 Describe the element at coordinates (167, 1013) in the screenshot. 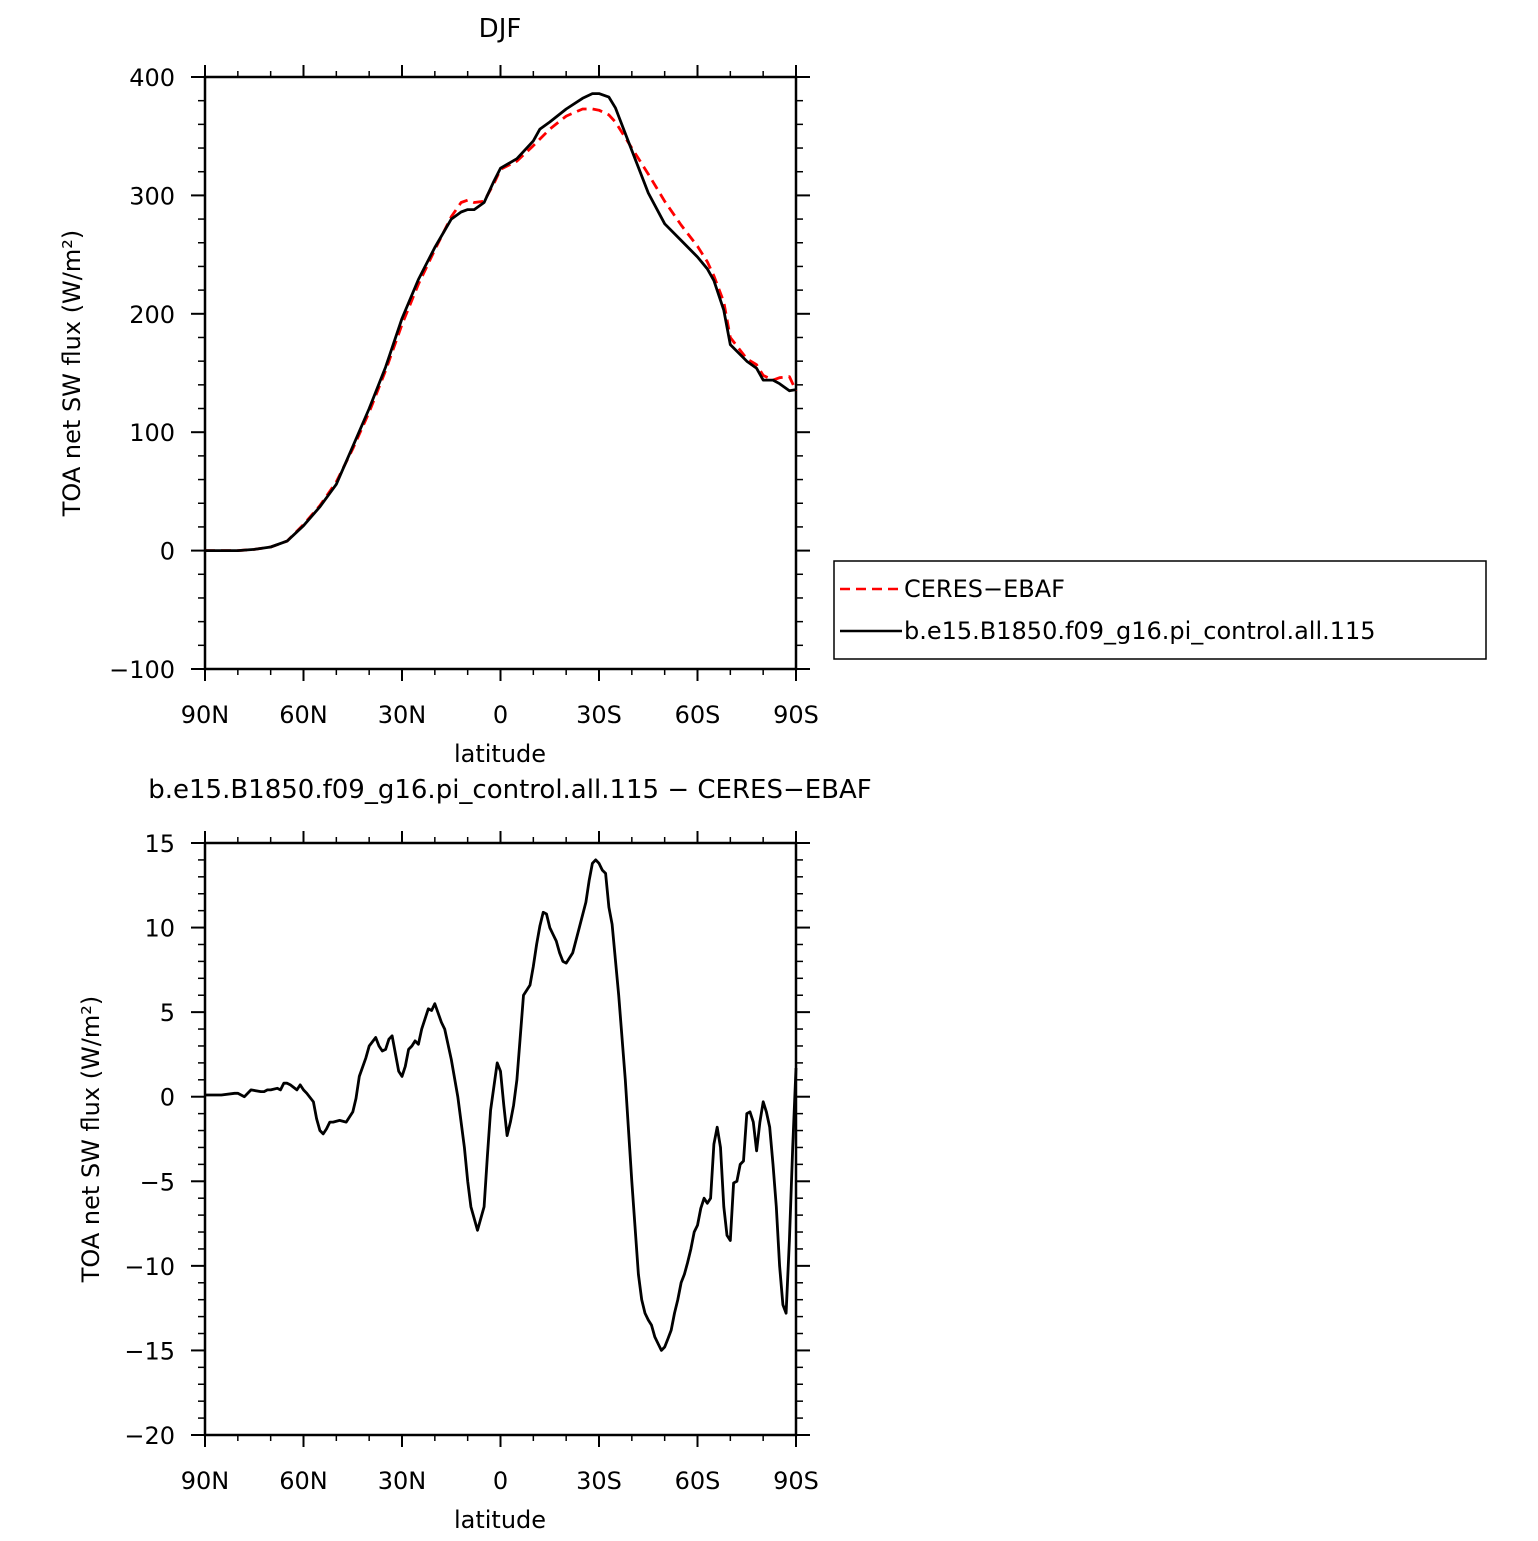

I see `y-tick-label-5: 5` at that location.